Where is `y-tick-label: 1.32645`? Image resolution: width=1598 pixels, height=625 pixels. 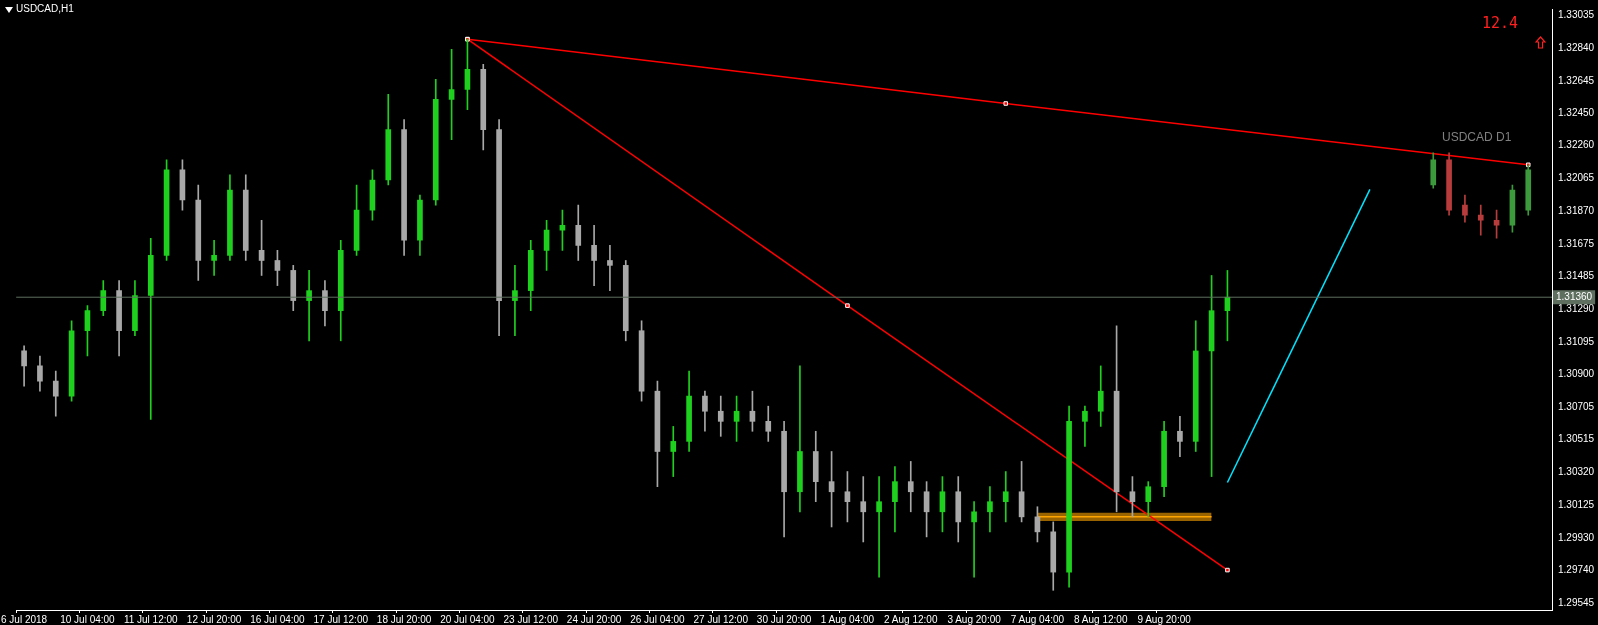
y-tick-label: 1.32645 is located at coordinates (1576, 80).